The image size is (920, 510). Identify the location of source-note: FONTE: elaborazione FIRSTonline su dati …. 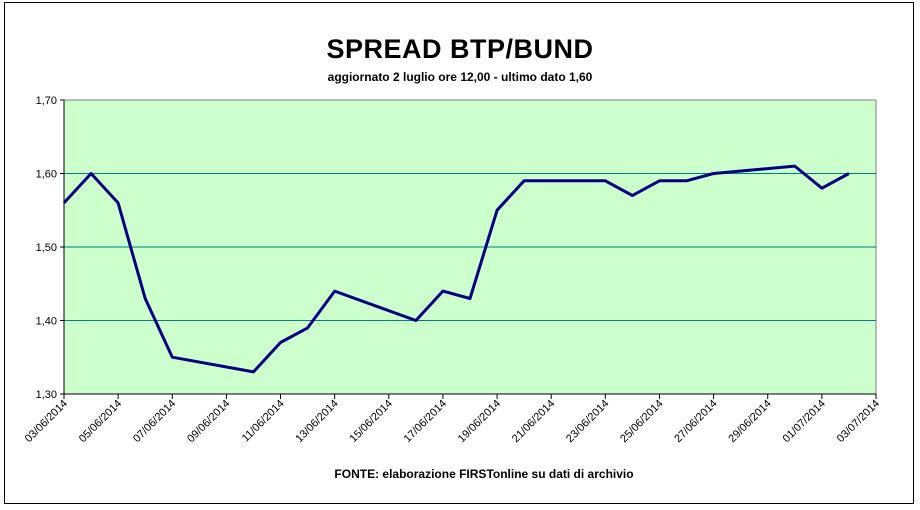
(484, 474).